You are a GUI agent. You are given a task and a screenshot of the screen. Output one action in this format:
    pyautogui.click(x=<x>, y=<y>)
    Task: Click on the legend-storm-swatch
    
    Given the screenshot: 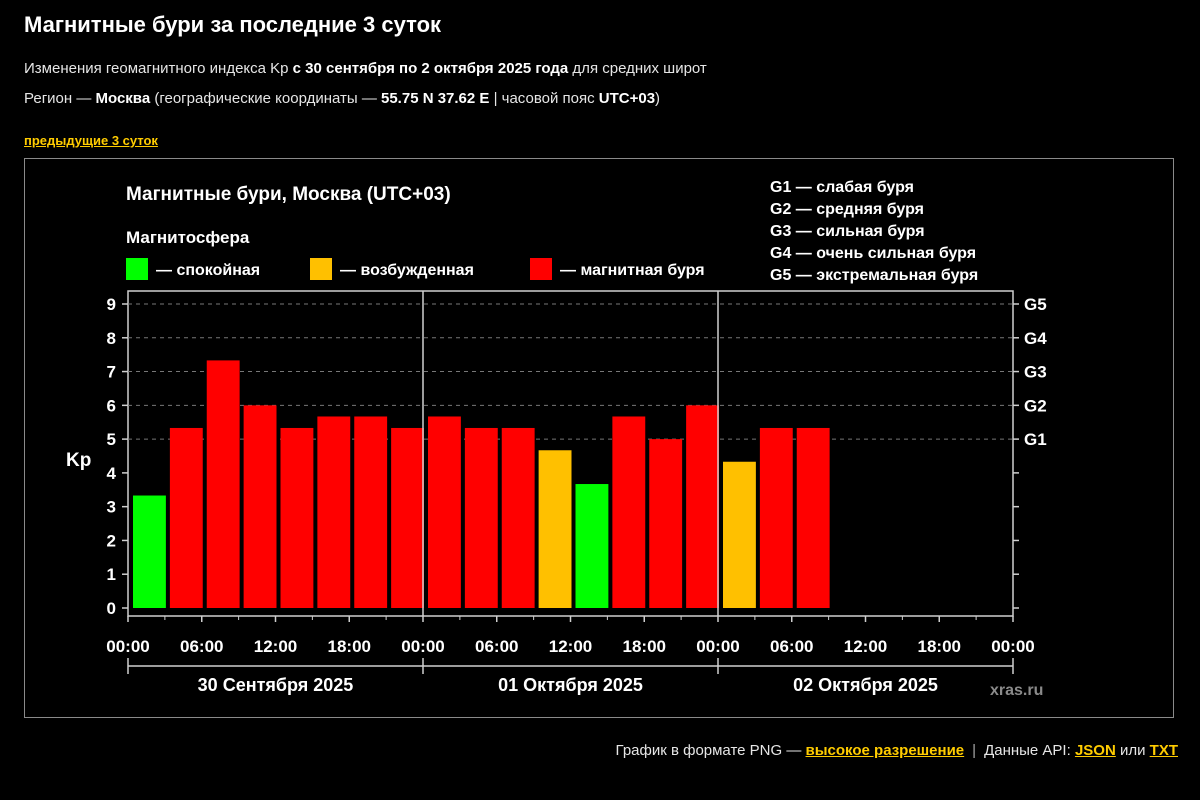 What is the action you would take?
    pyautogui.click(x=541, y=269)
    